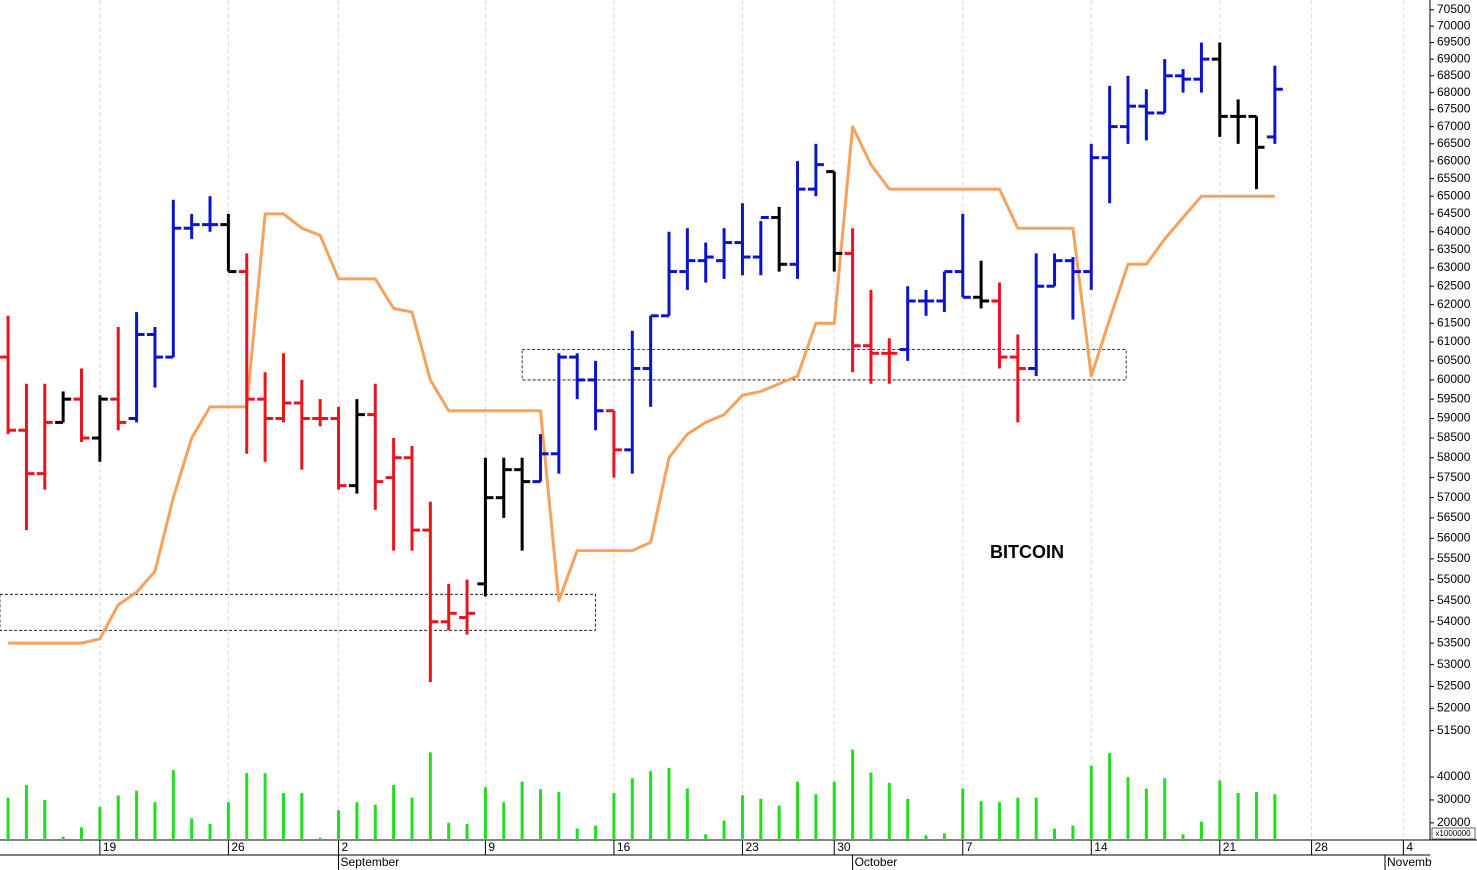 Image resolution: width=1477 pixels, height=870 pixels. What do you see at coordinates (238, 847) in the screenshot?
I see `x-tick-label: 26` at bounding box center [238, 847].